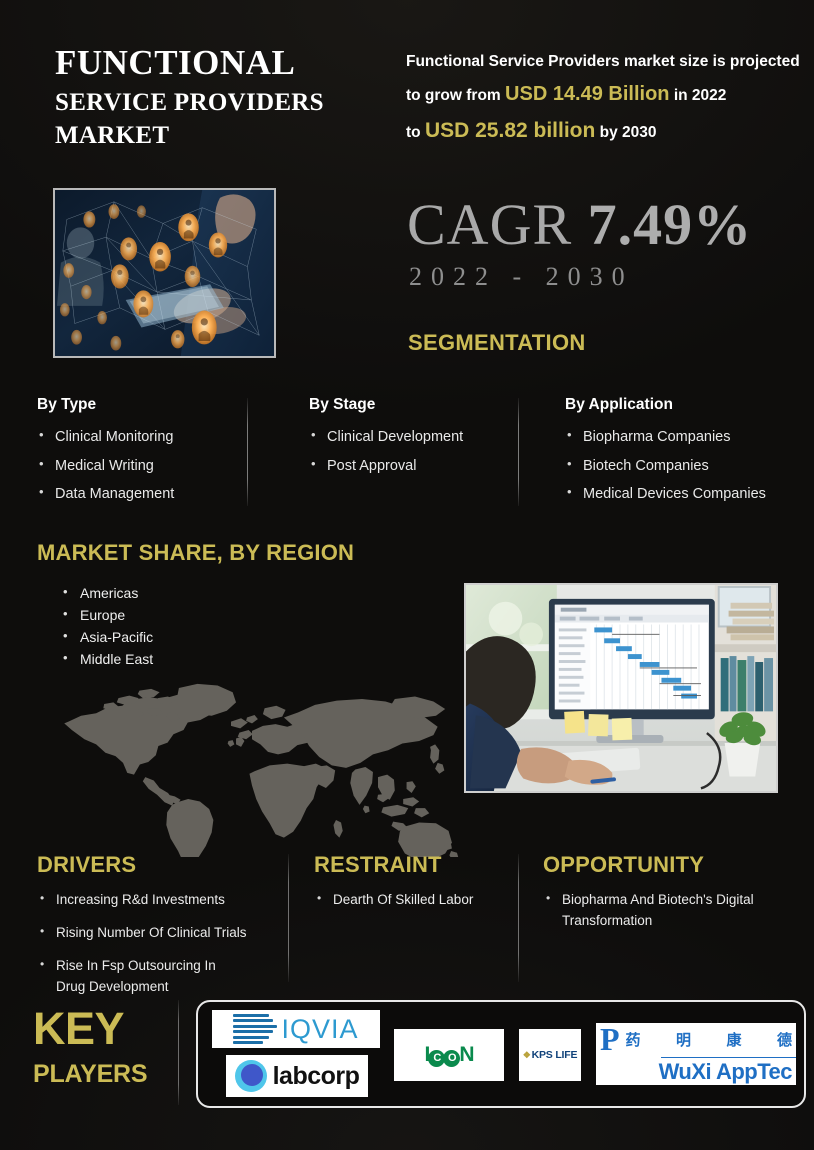 This screenshot has width=814, height=1150. I want to click on region-list: Americas Europe Asia-Pacific Middle East, so click(106, 625).